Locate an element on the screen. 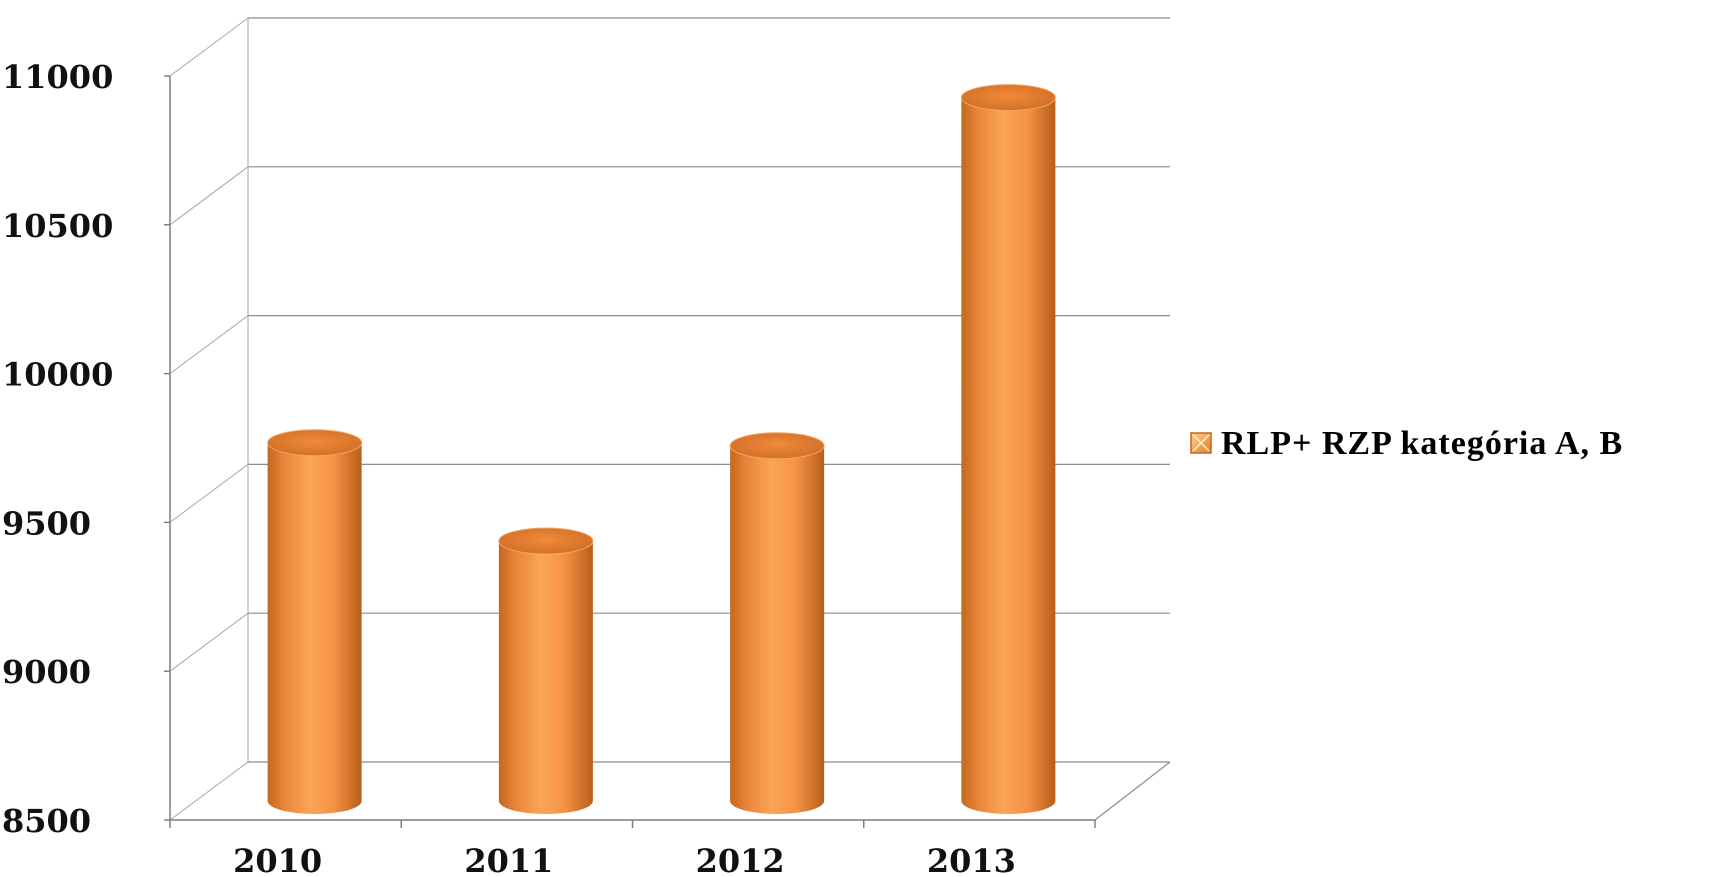 The height and width of the screenshot is (877, 1733). y-tick-labels: 8500 9000 9500 10000 10500 11000 is located at coordinates (57, 449).